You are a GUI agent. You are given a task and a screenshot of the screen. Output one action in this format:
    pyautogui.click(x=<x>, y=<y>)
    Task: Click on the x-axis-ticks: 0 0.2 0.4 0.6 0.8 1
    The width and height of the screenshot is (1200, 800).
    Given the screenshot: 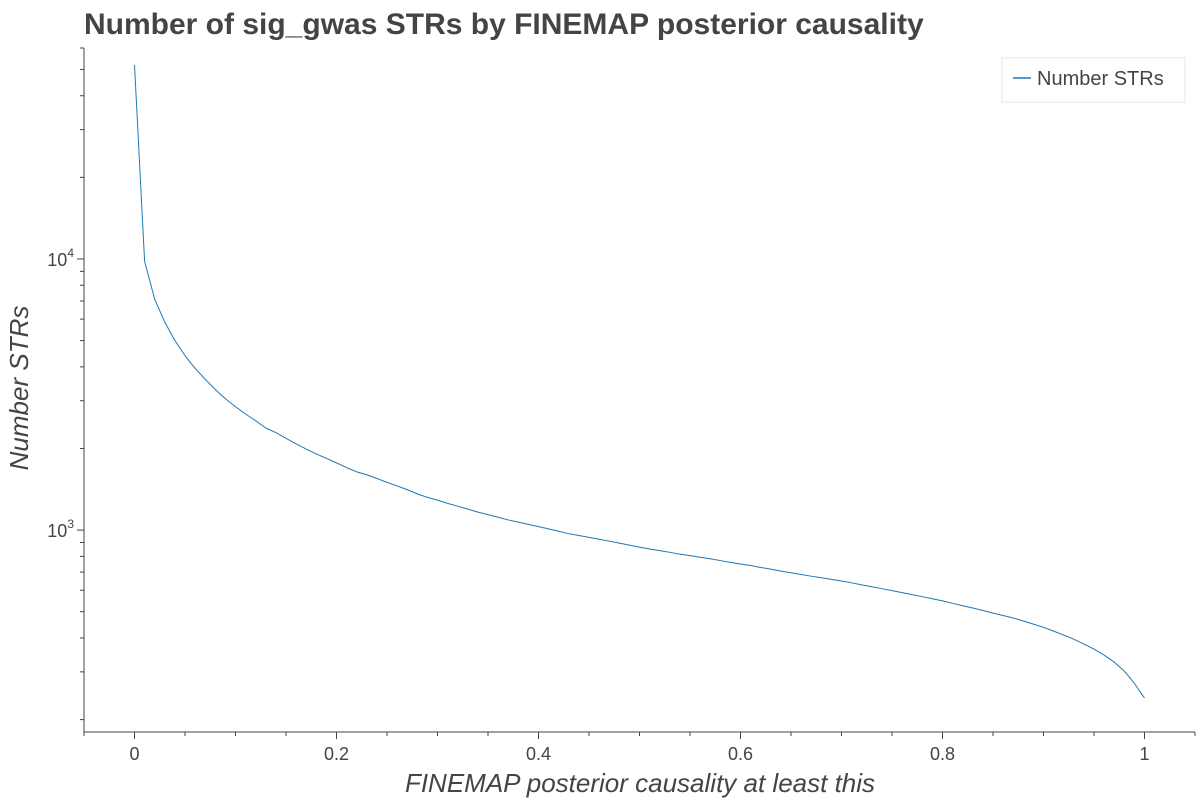 What is the action you would take?
    pyautogui.click(x=639, y=748)
    